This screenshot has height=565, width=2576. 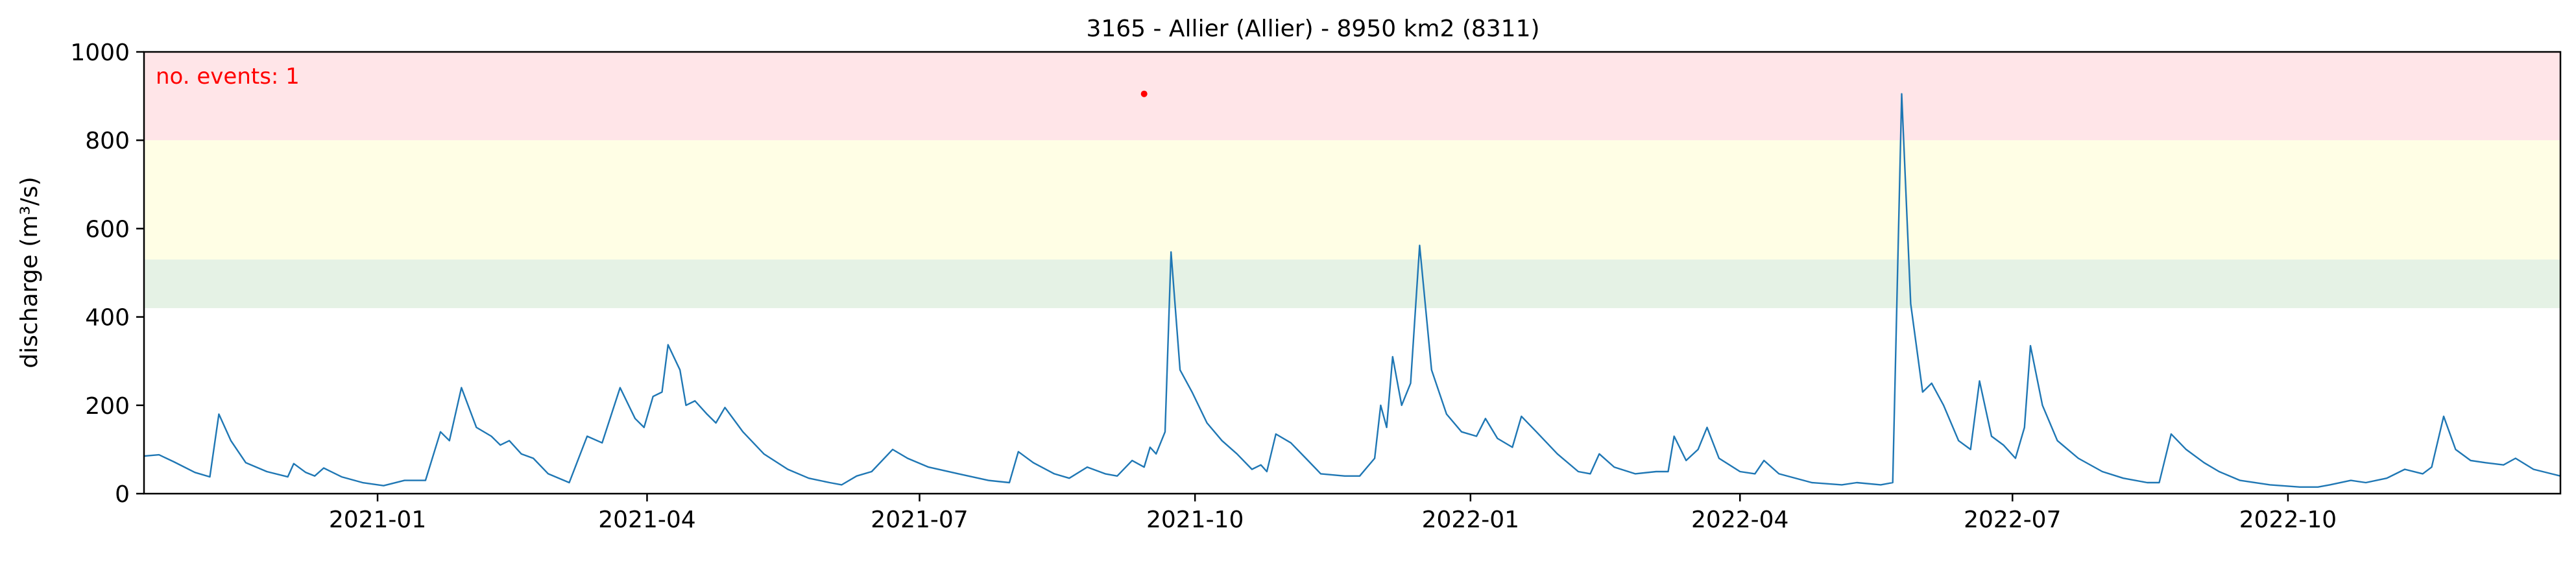 I want to click on x-tick-label-4: 2022-01, so click(x=1470, y=520).